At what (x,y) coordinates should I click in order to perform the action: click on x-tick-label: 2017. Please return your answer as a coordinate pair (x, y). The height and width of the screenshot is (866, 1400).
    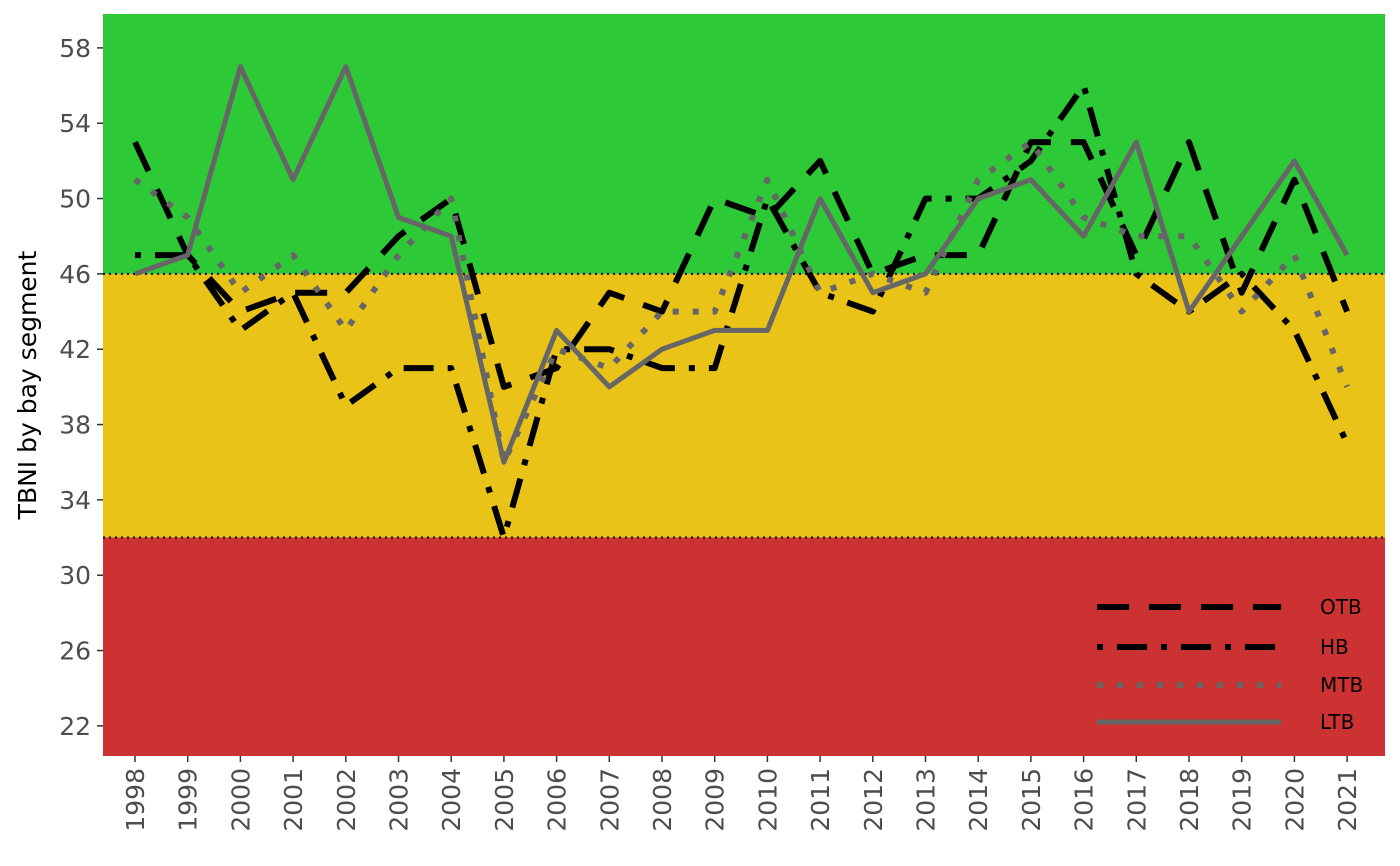
    Looking at the image, I should click on (1136, 800).